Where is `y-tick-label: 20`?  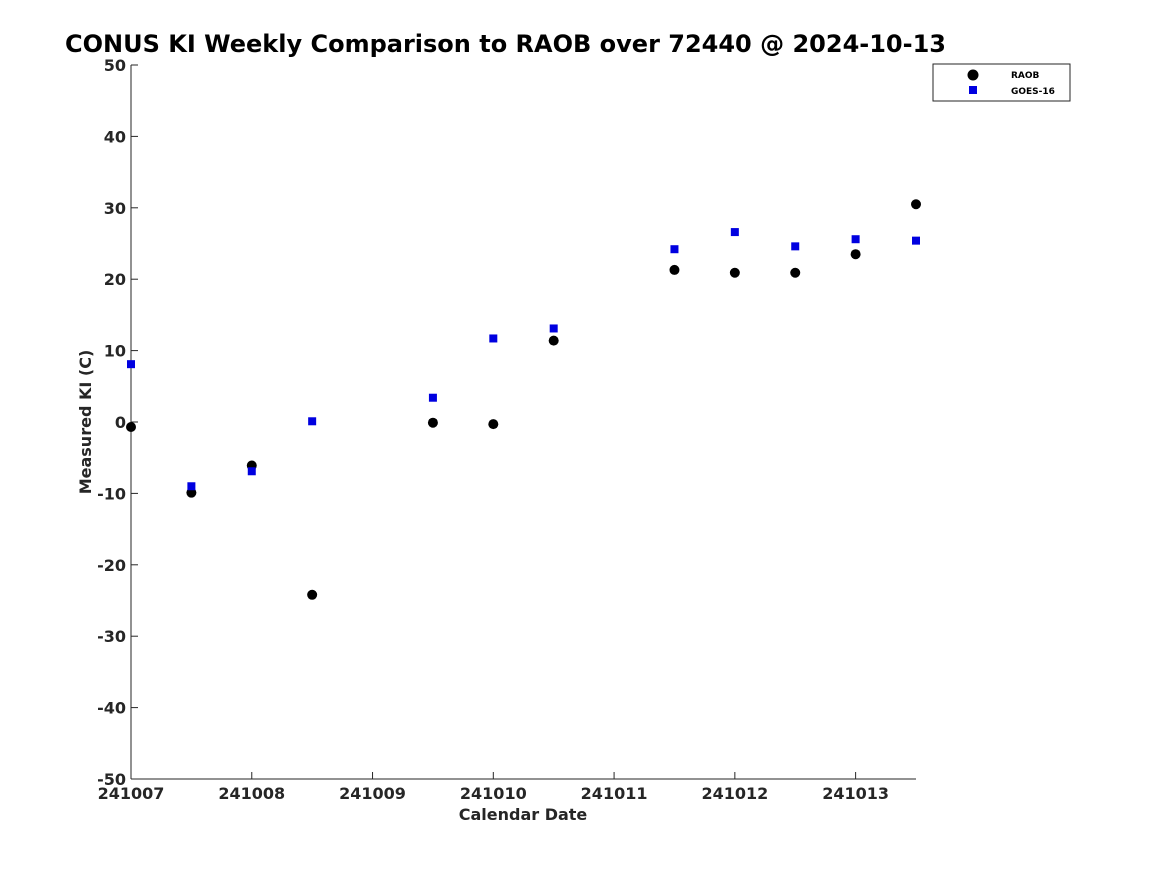 y-tick-label: 20 is located at coordinates (115, 279).